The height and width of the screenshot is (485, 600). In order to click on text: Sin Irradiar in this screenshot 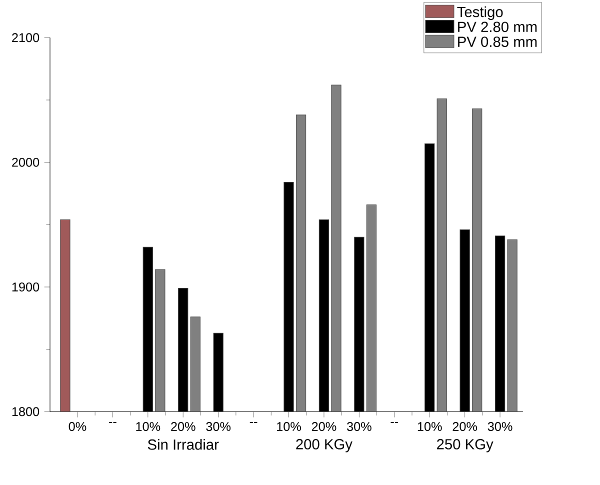, I will do `click(183, 444)`.